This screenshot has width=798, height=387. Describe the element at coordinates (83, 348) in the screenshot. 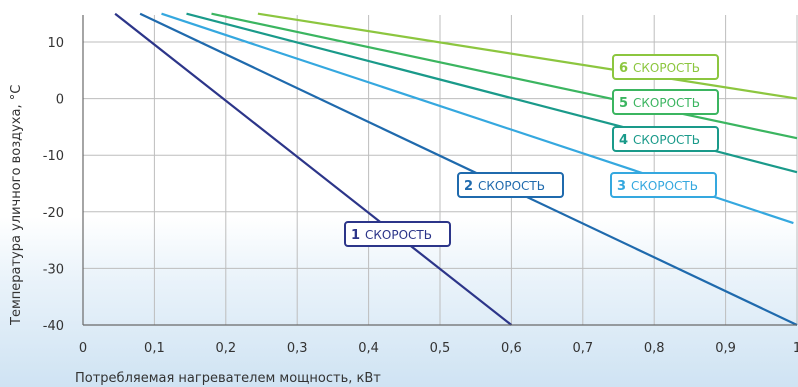

I see `x-tick-label: 0` at that location.